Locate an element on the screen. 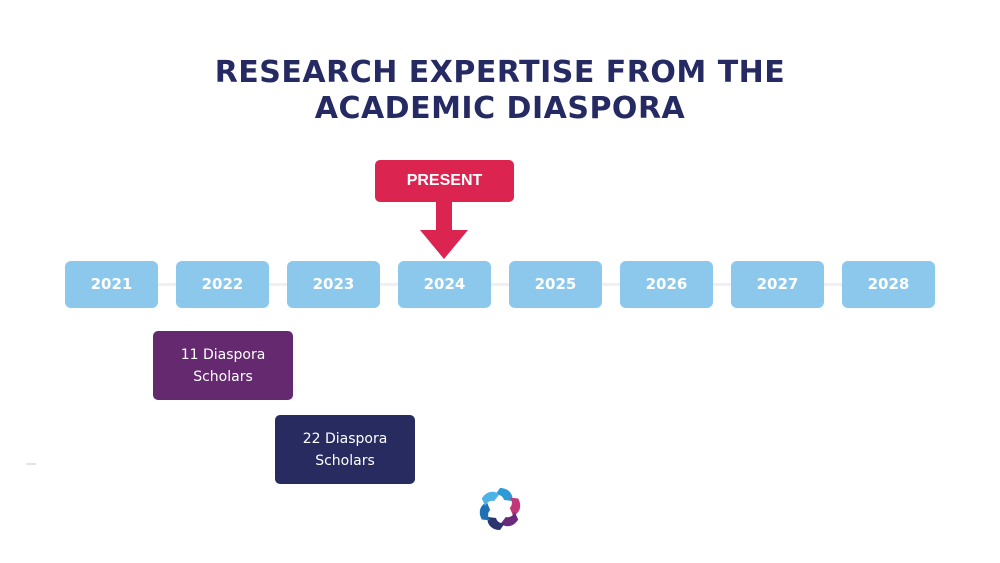  cohort-box-11-scholars: 11 Diaspora Scholars is located at coordinates (223, 365).